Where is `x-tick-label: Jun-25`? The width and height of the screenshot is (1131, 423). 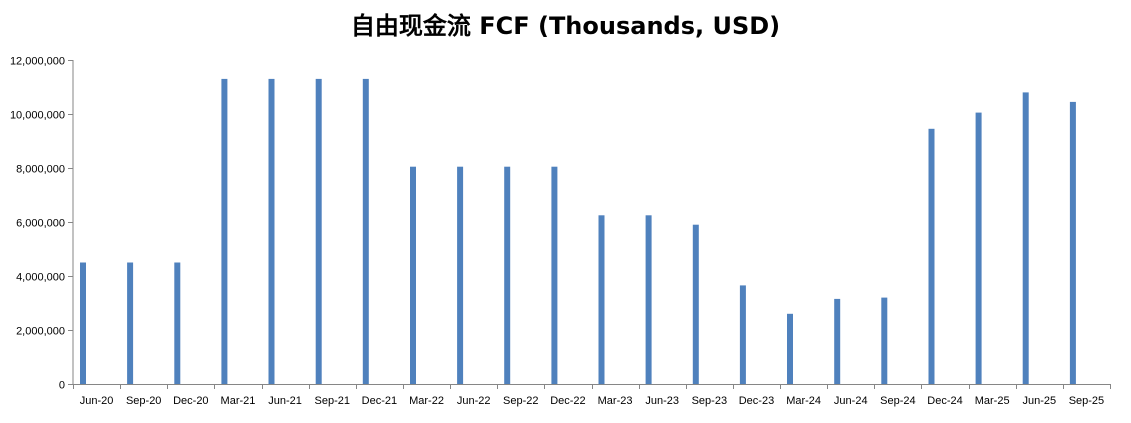 x-tick-label: Jun-25 is located at coordinates (1039, 401).